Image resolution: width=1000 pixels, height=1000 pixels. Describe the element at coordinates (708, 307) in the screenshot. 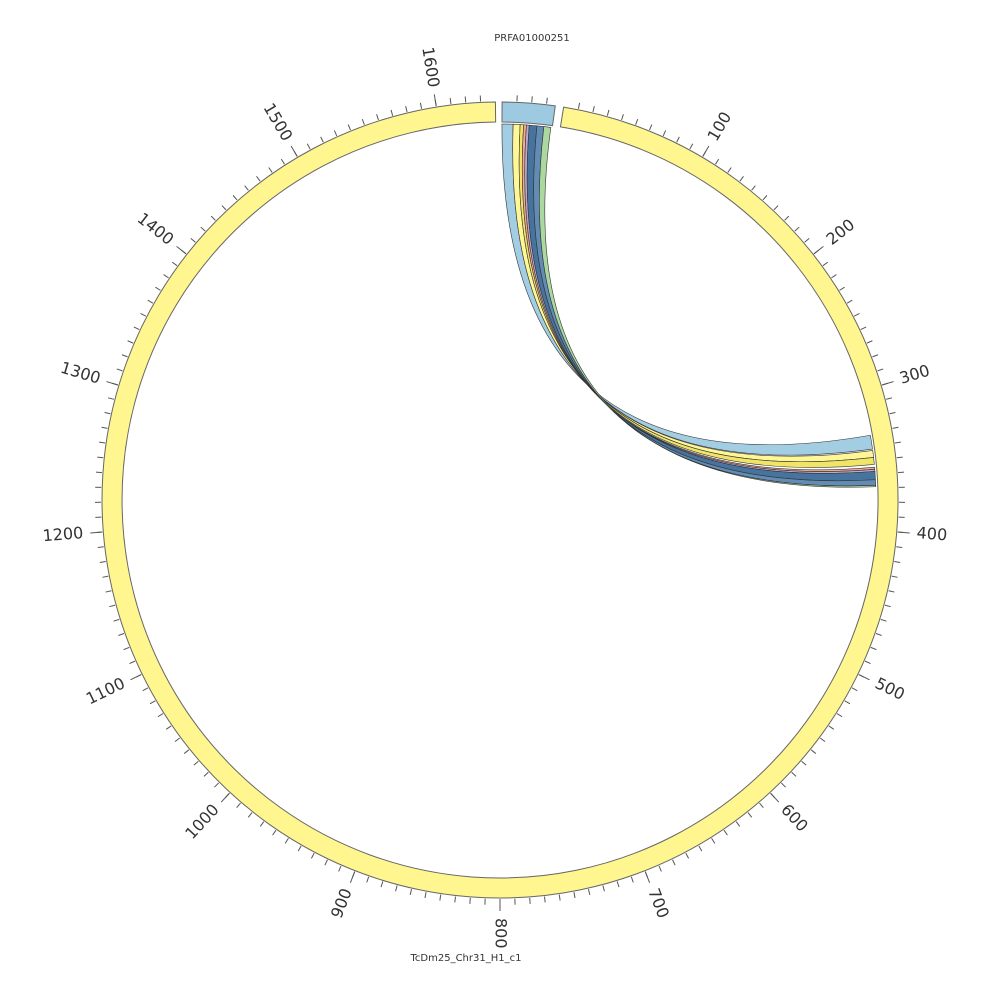

I see `ribbon` at that location.